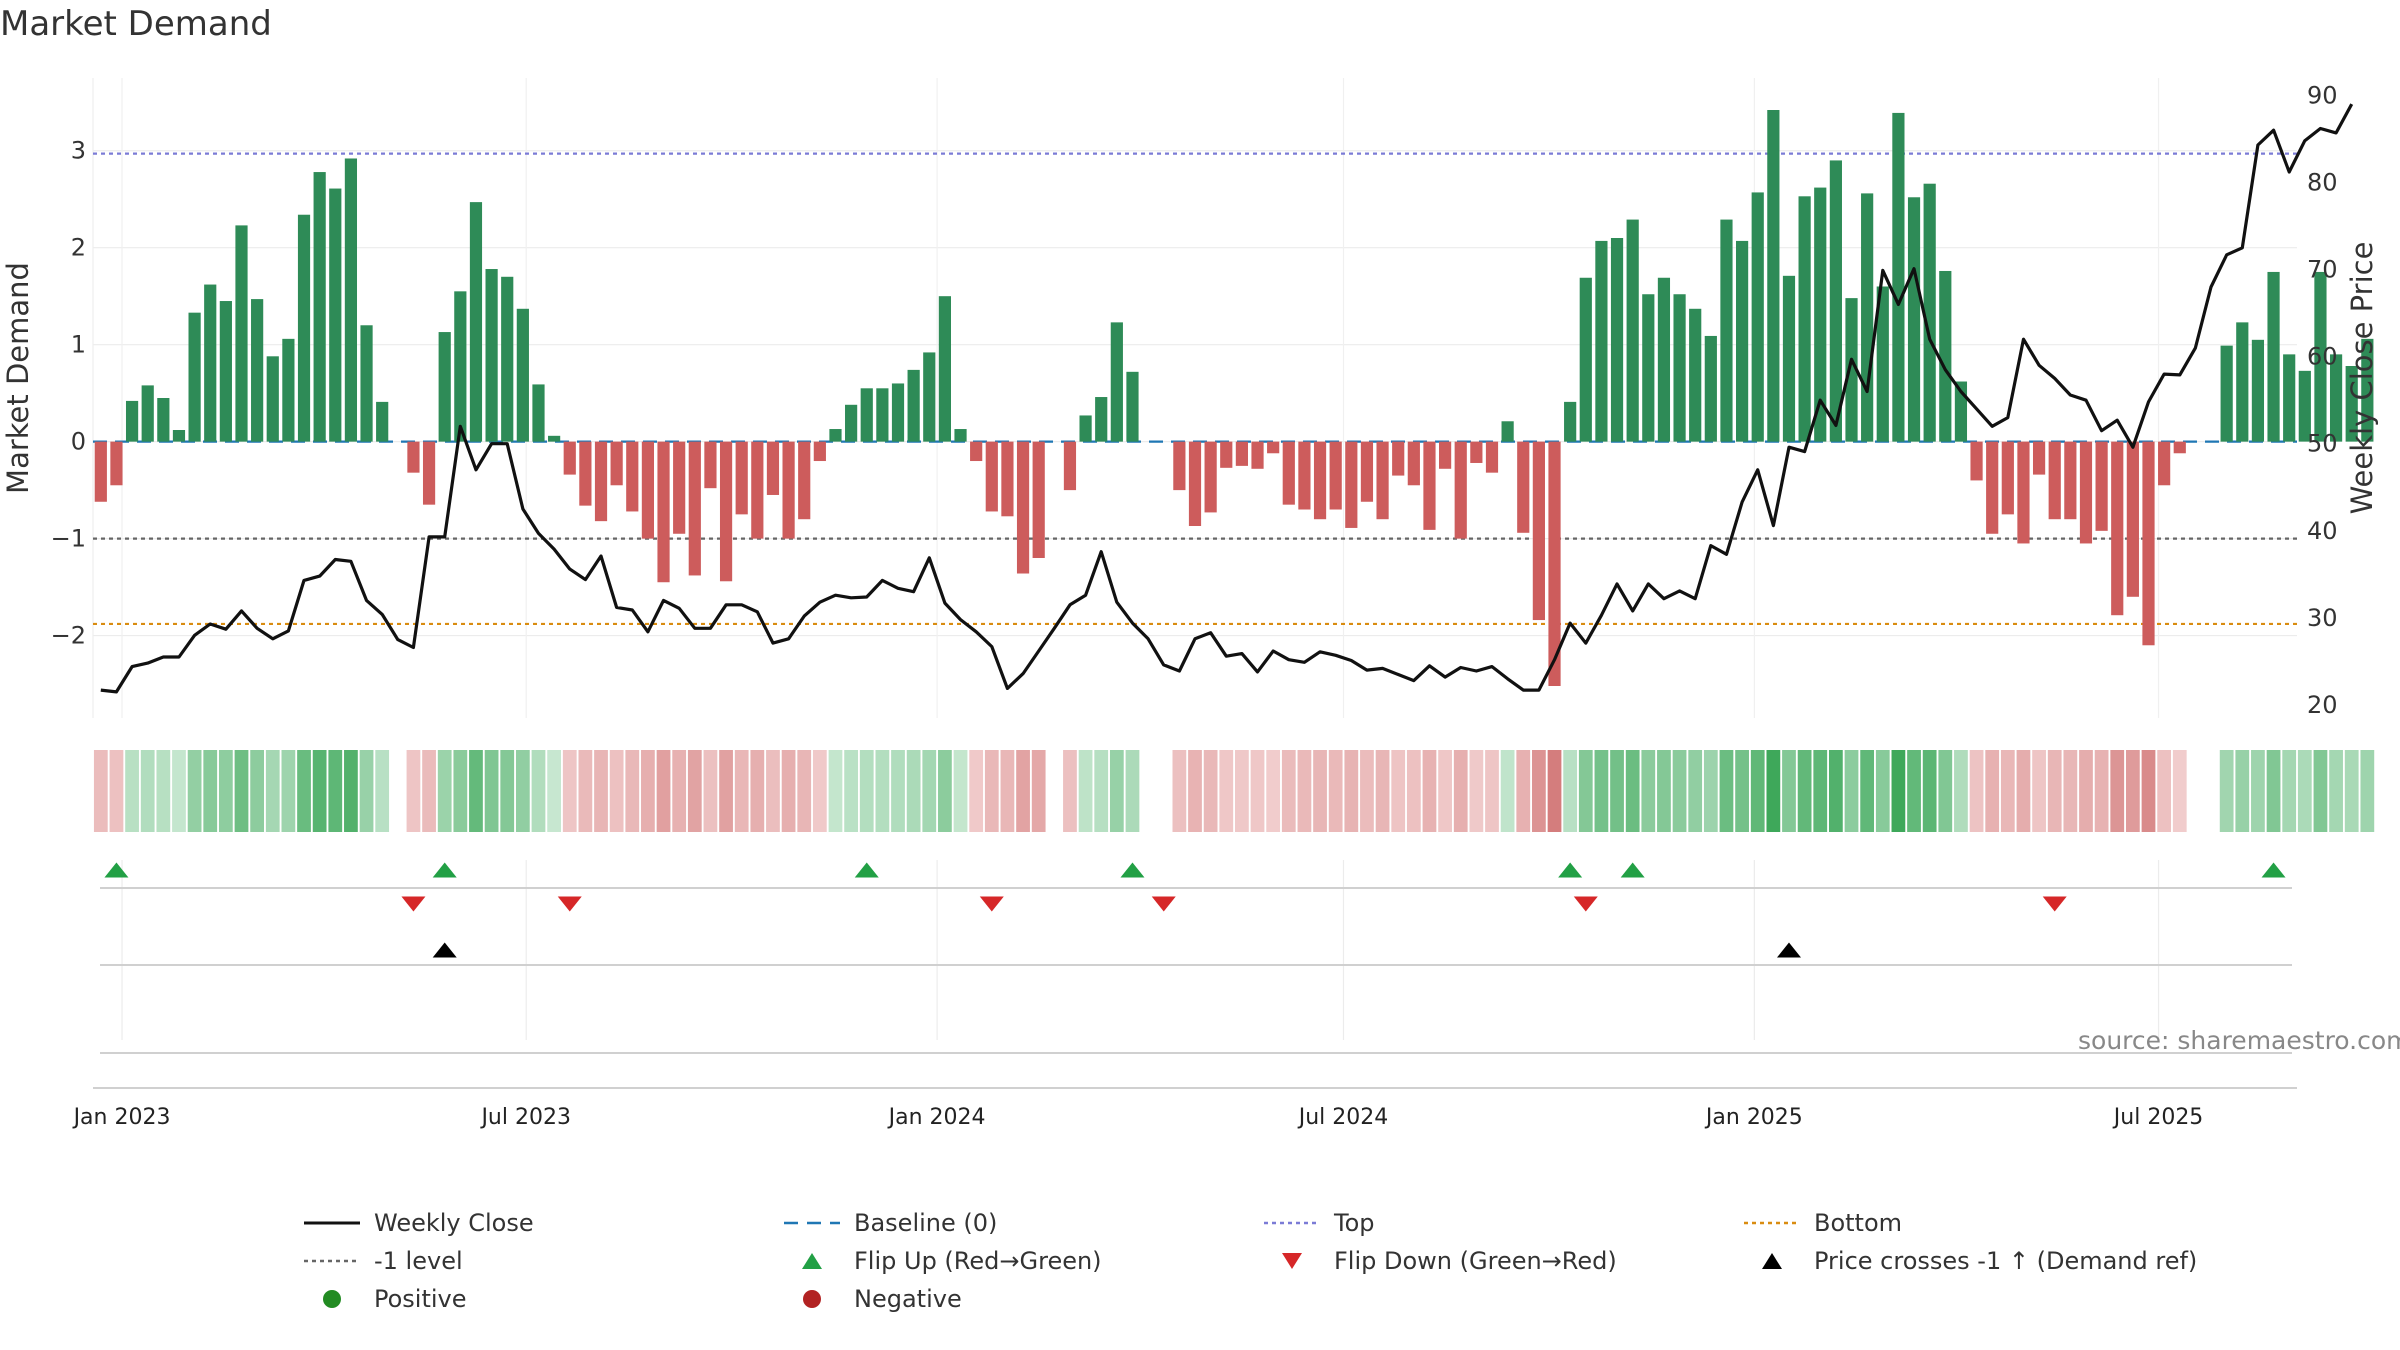 The image size is (2400, 1350). I want to click on legend-item-top: Top, so click(1317, 1223).